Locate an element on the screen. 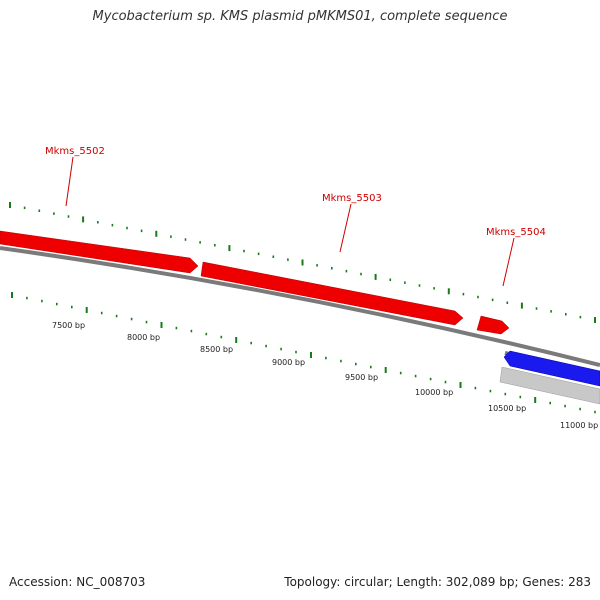  scale-label: 10000 bp is located at coordinates (434, 392).